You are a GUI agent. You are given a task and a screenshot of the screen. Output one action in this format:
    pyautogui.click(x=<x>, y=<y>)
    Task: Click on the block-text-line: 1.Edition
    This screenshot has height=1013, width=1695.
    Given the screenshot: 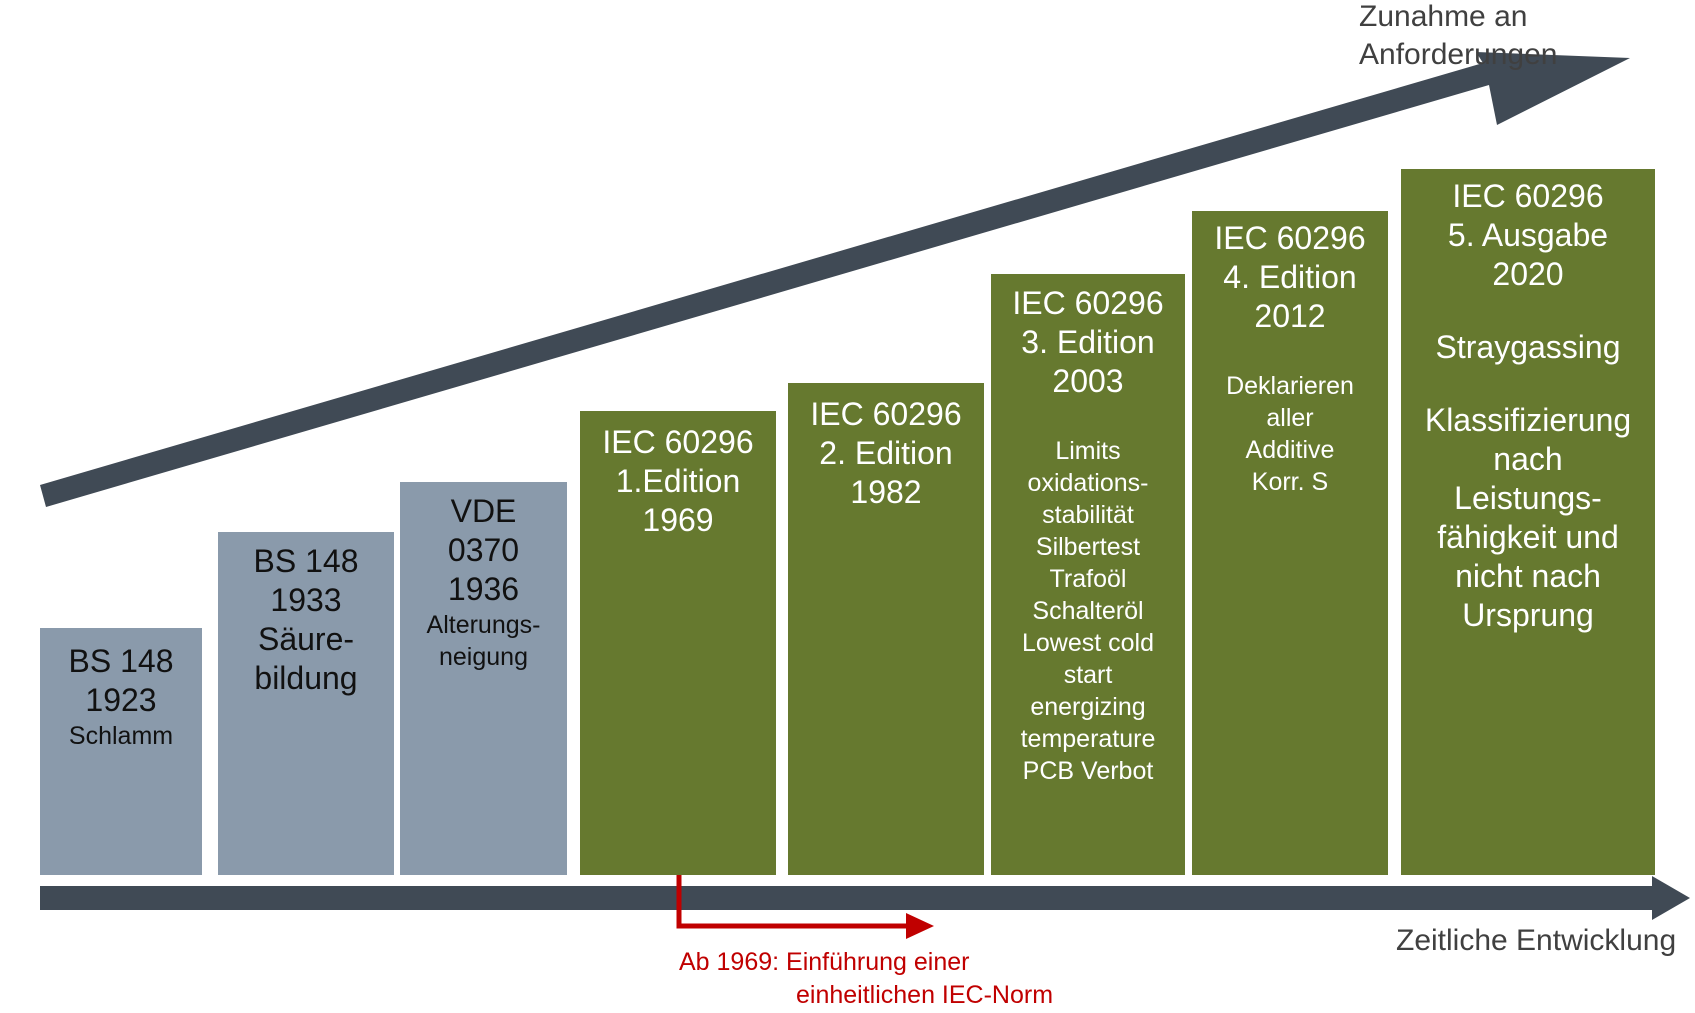 What is the action you would take?
    pyautogui.click(x=678, y=481)
    